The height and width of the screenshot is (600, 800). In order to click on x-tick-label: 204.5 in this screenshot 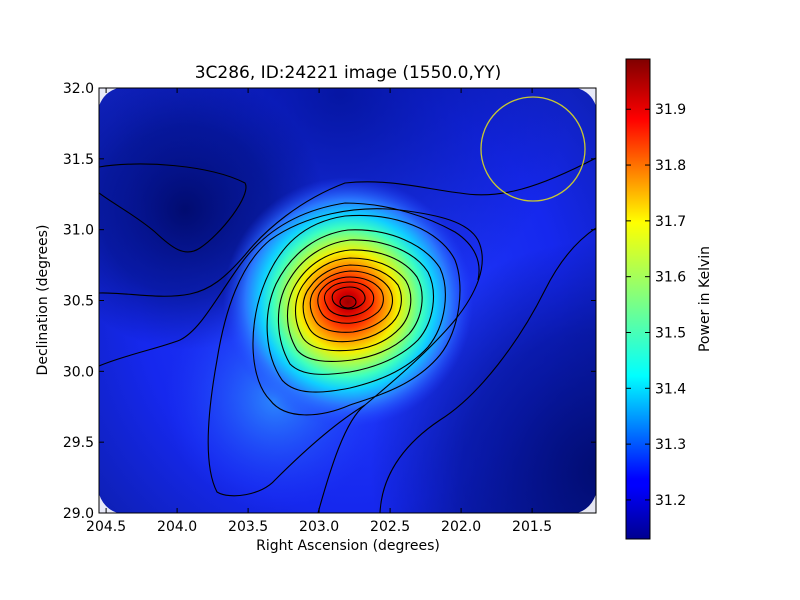, I will do `click(106, 527)`.